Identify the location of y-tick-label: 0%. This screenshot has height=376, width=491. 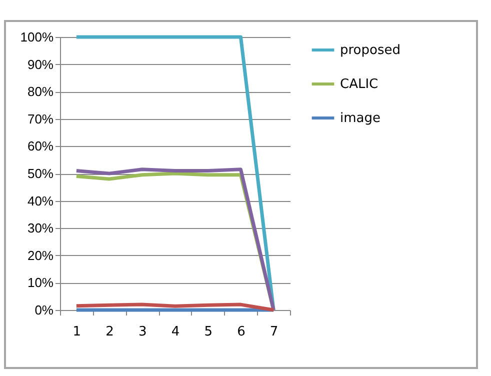
(44, 310).